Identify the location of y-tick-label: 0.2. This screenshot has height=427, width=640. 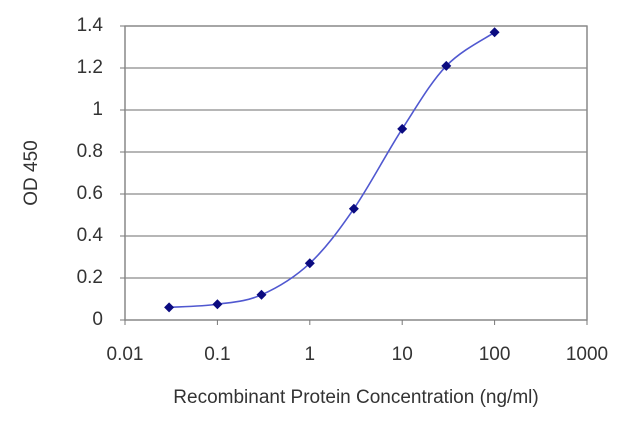
(90, 277).